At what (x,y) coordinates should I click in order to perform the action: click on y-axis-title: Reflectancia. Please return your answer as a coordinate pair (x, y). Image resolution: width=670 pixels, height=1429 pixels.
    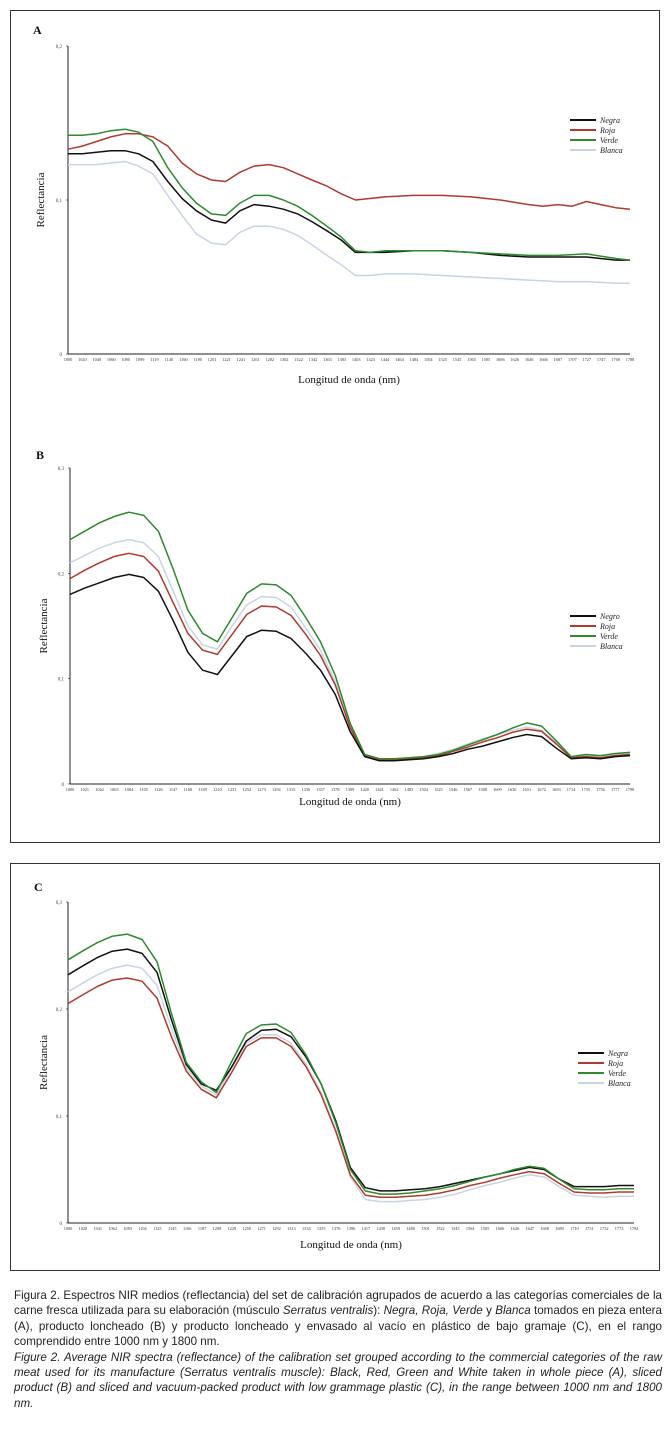
    Looking at the image, I should click on (44, 625).